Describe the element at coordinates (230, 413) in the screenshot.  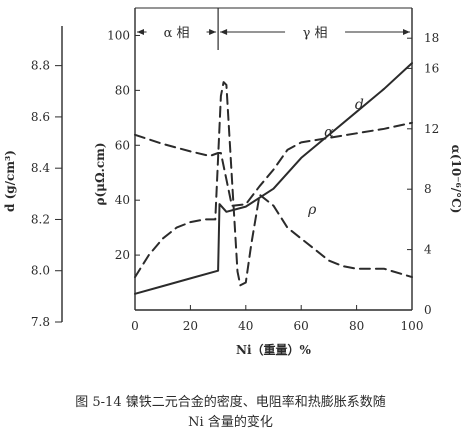
I see `figure-caption: 图 5-14 镍铁二元合金的密度、电阻率和热膨胀系数随 Ni 含量的变化` at that location.